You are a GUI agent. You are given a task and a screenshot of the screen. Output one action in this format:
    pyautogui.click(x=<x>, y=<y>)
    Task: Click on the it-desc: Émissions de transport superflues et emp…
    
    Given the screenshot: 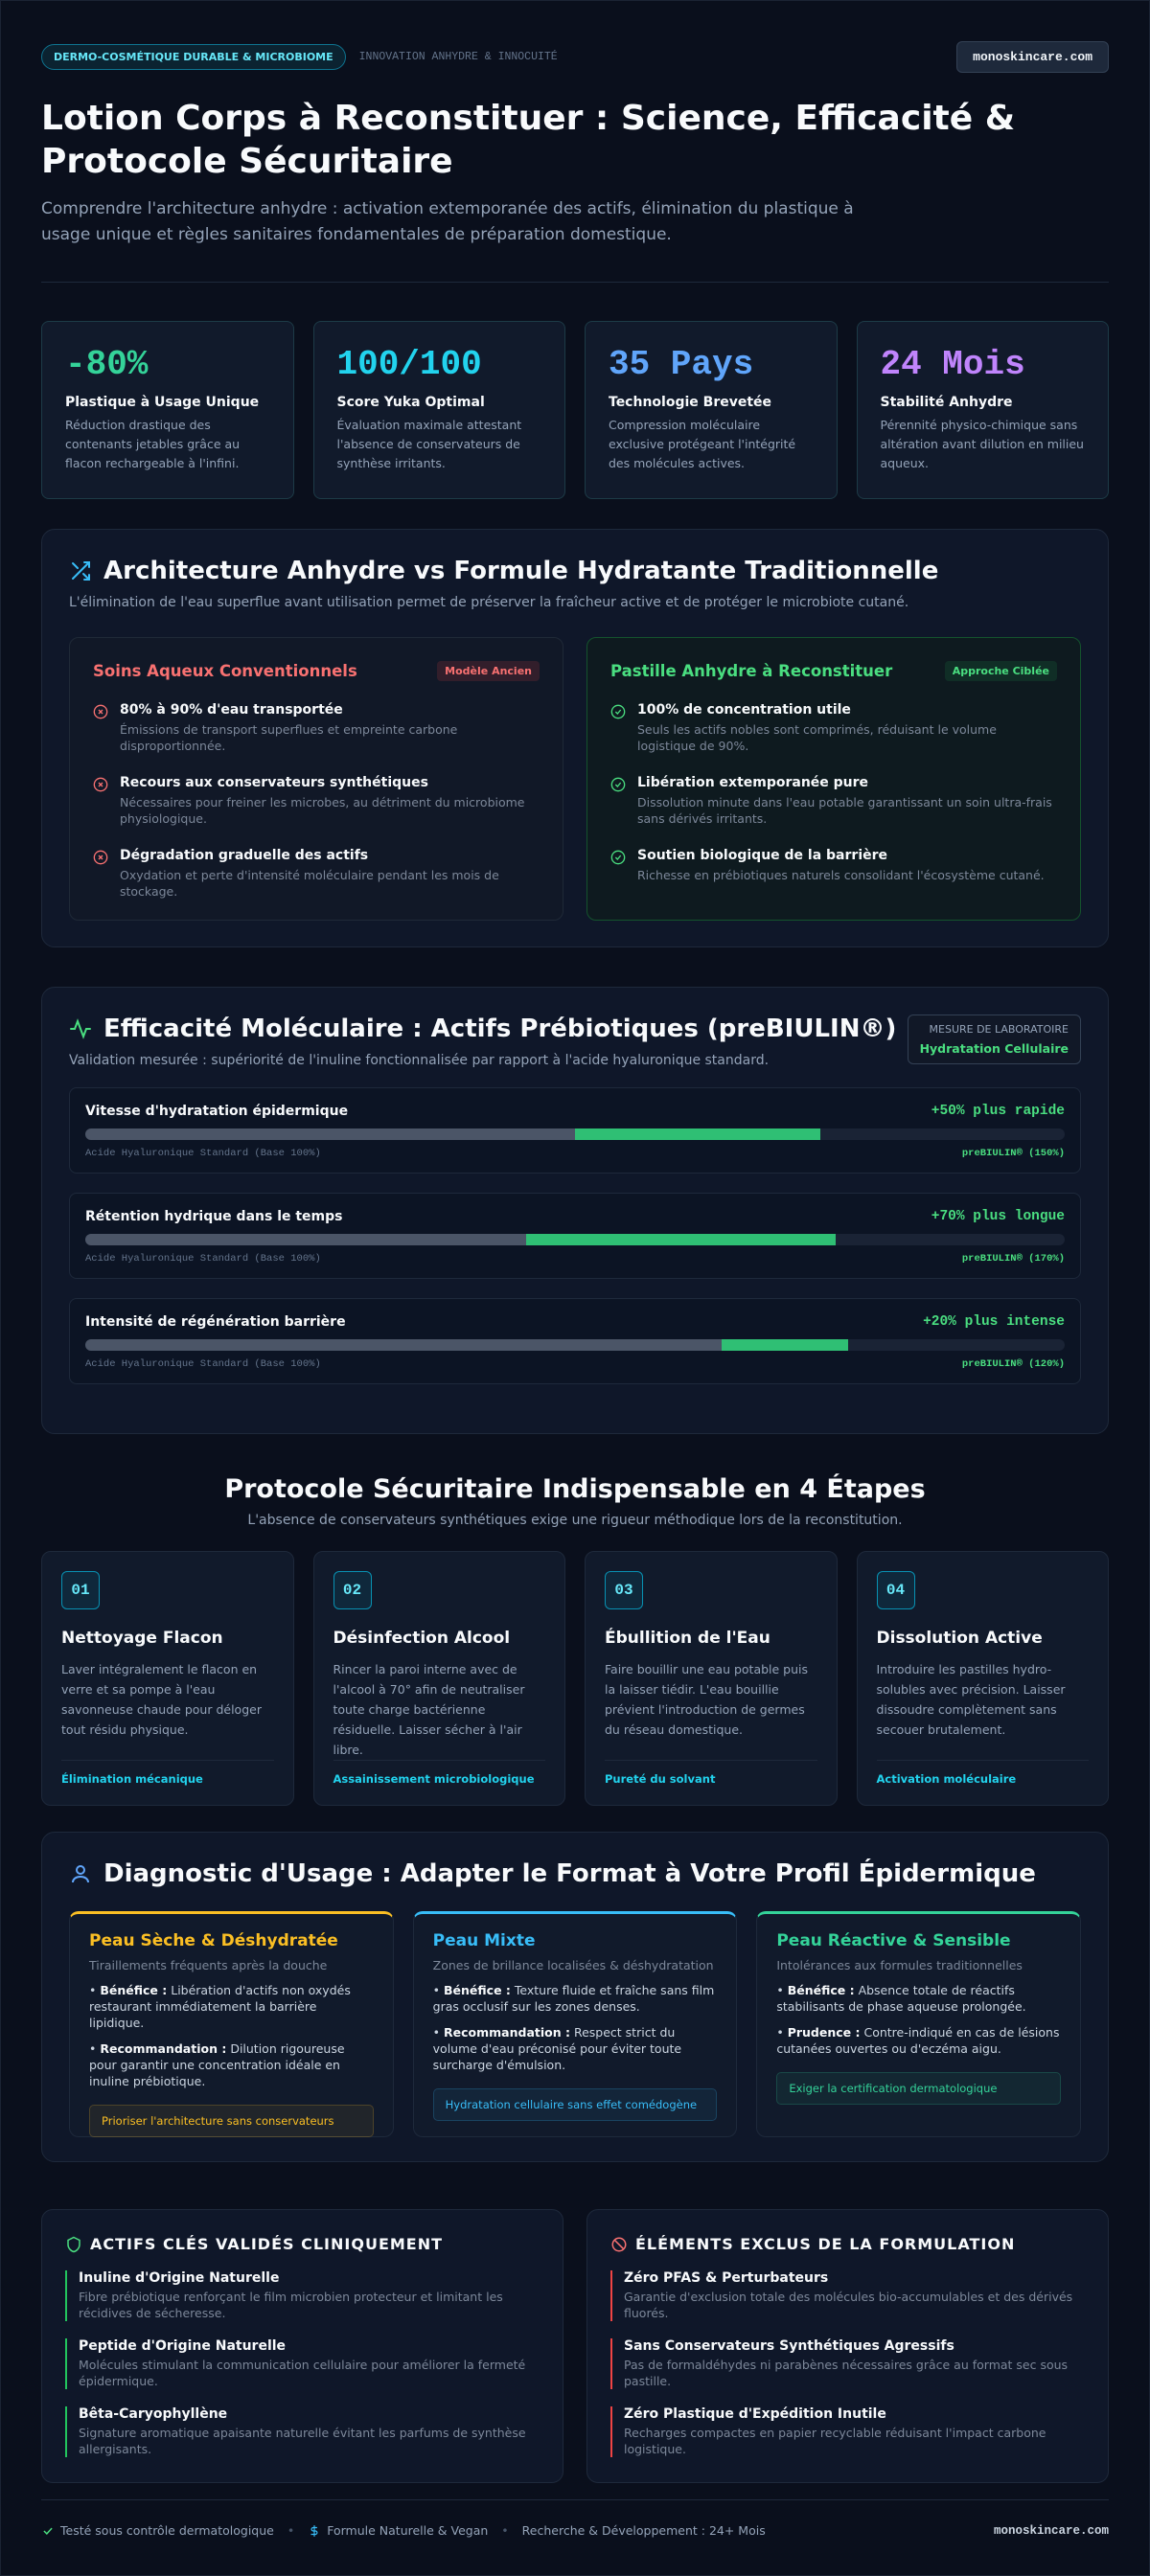 What is the action you would take?
    pyautogui.click(x=289, y=737)
    